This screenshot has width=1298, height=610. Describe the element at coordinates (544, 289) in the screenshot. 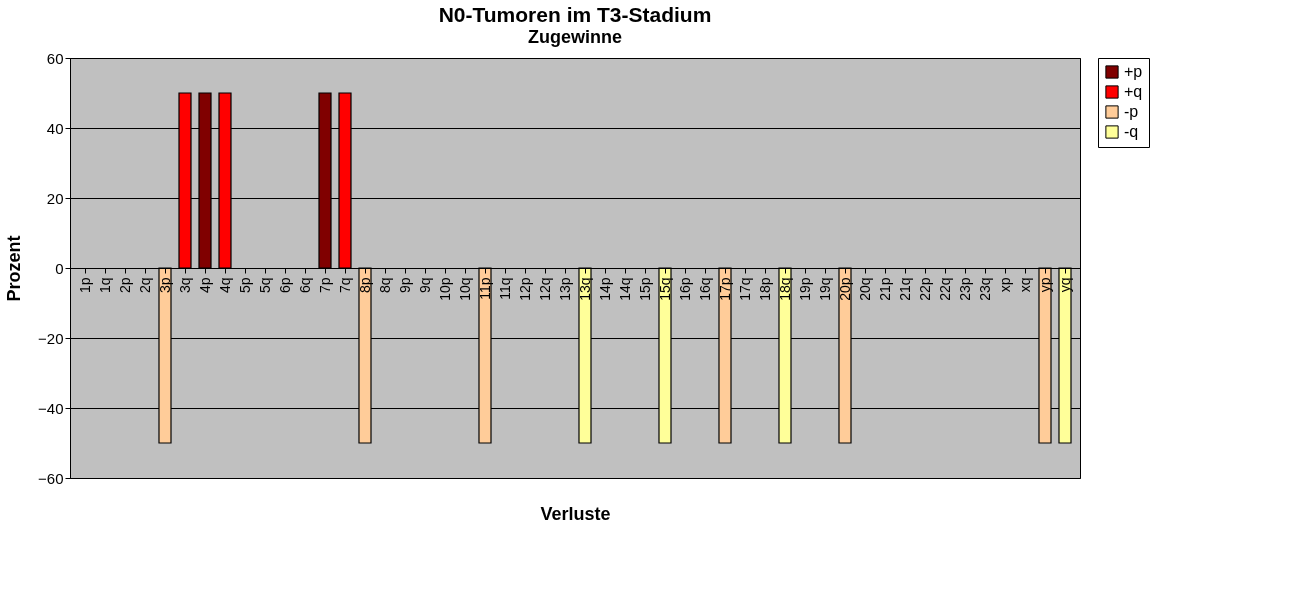

I see `x-tick-label: 12q` at that location.